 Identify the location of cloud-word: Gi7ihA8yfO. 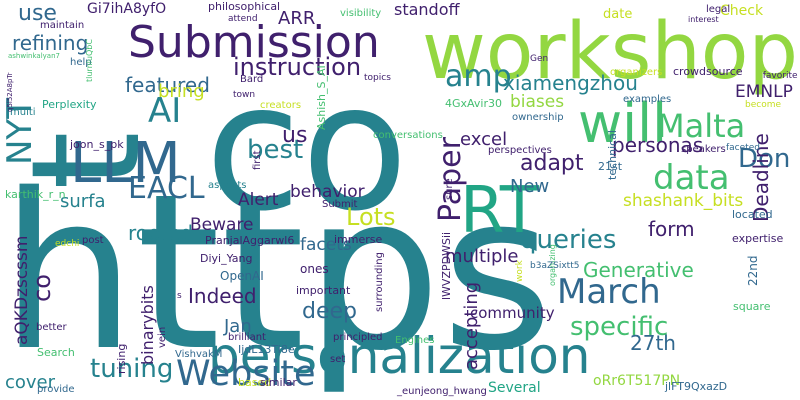
(126, 9).